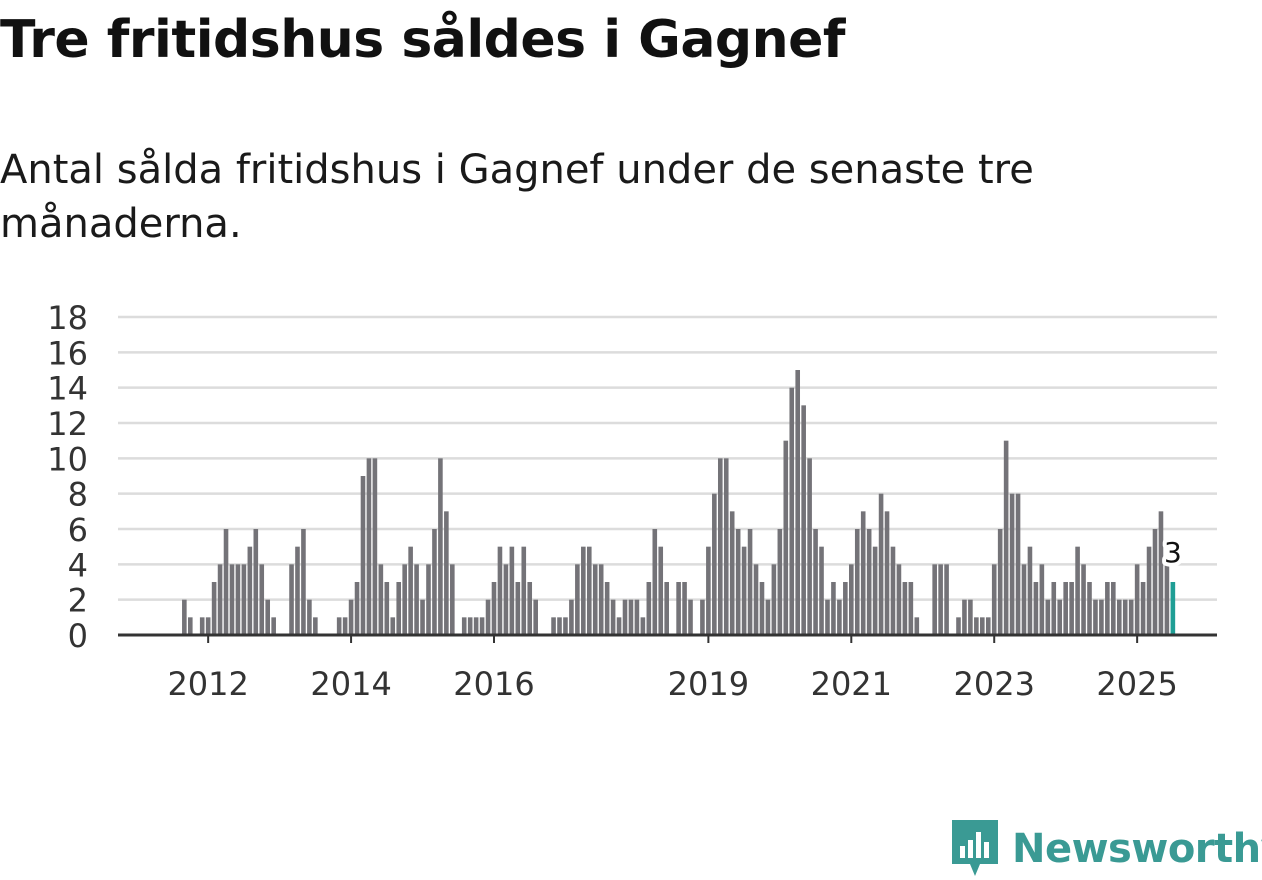  I want to click on y-tick-label: 12, so click(67, 424).